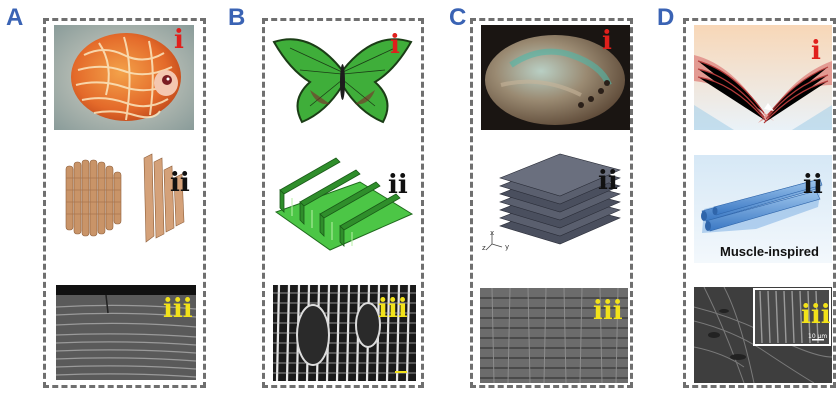 The width and height of the screenshot is (837, 395). What do you see at coordinates (554, 335) in the screenshot?
I see `nacre-sem-image` at bounding box center [554, 335].